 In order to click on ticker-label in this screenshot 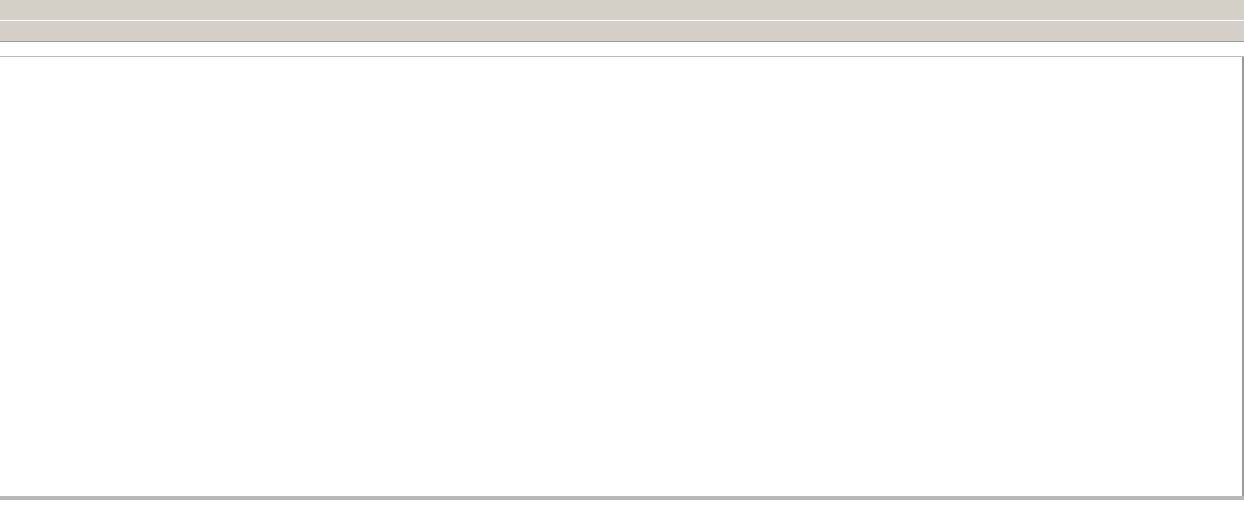, I will do `click(1238, 66)`.